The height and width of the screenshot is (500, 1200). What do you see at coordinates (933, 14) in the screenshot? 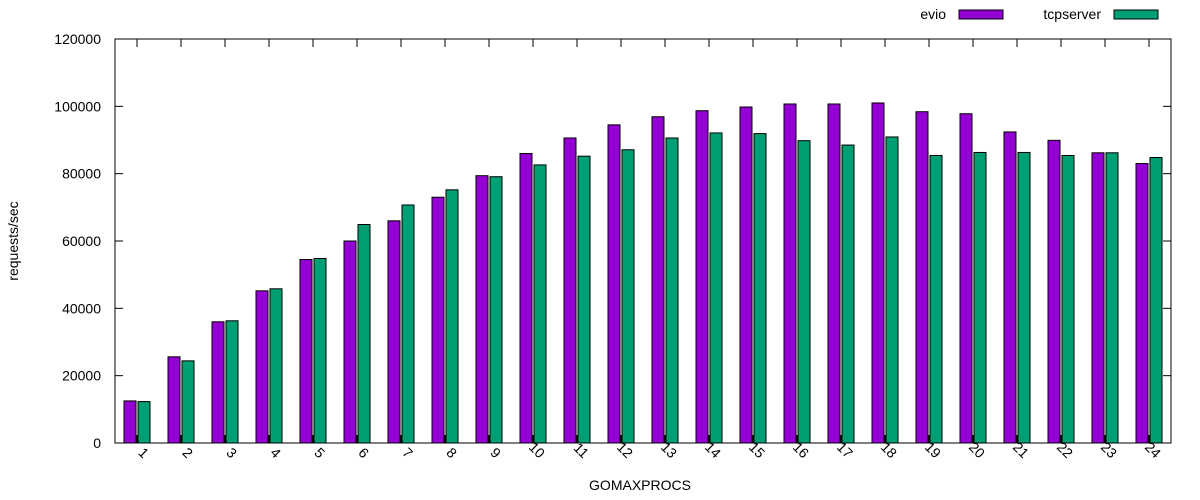
I see `legend-label-evio: evio` at bounding box center [933, 14].